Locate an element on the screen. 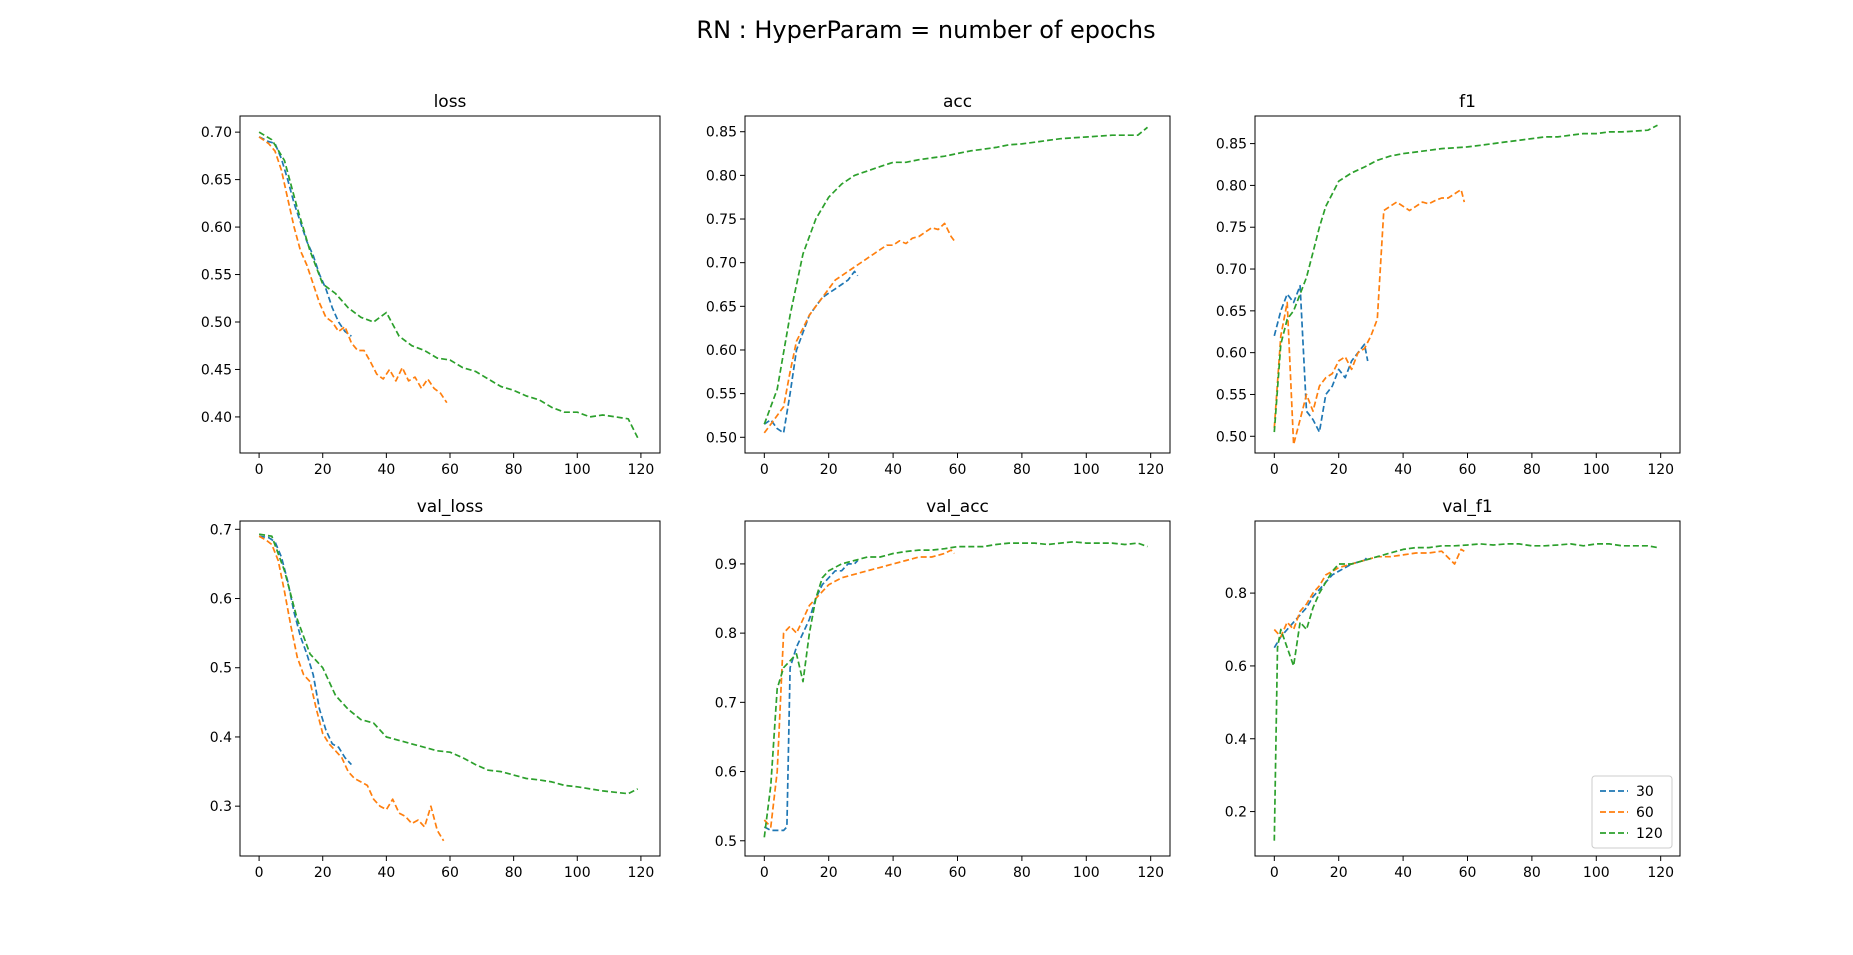 Image resolution: width=1853 pixels, height=955 pixels. subplot-title: val_f1 is located at coordinates (1467, 507).